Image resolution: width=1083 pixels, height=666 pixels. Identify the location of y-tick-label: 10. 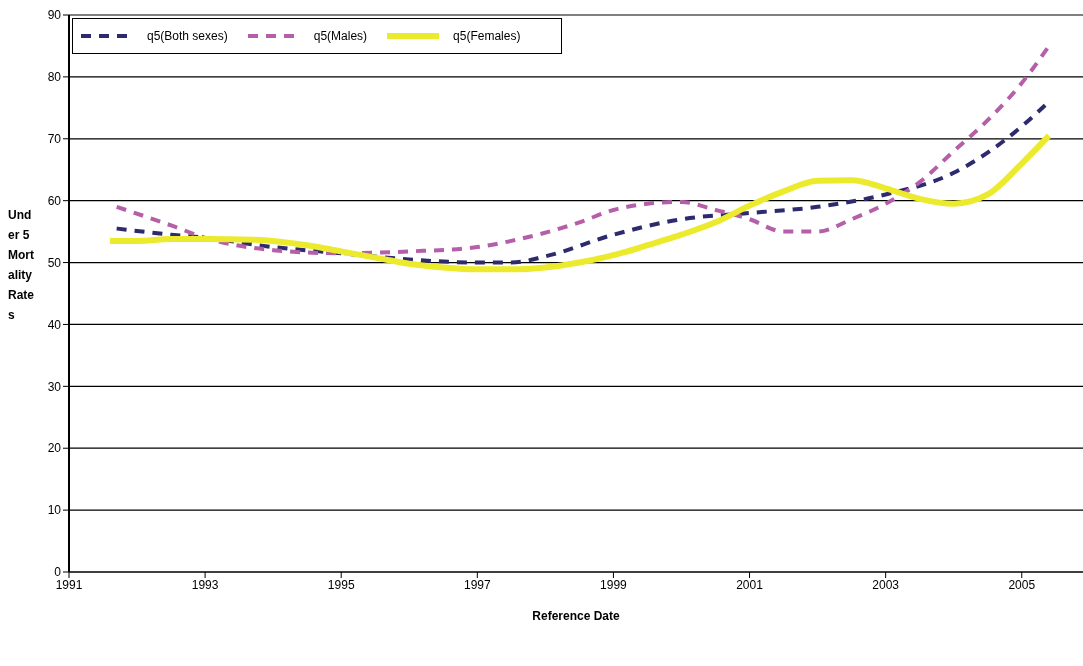
(54, 510).